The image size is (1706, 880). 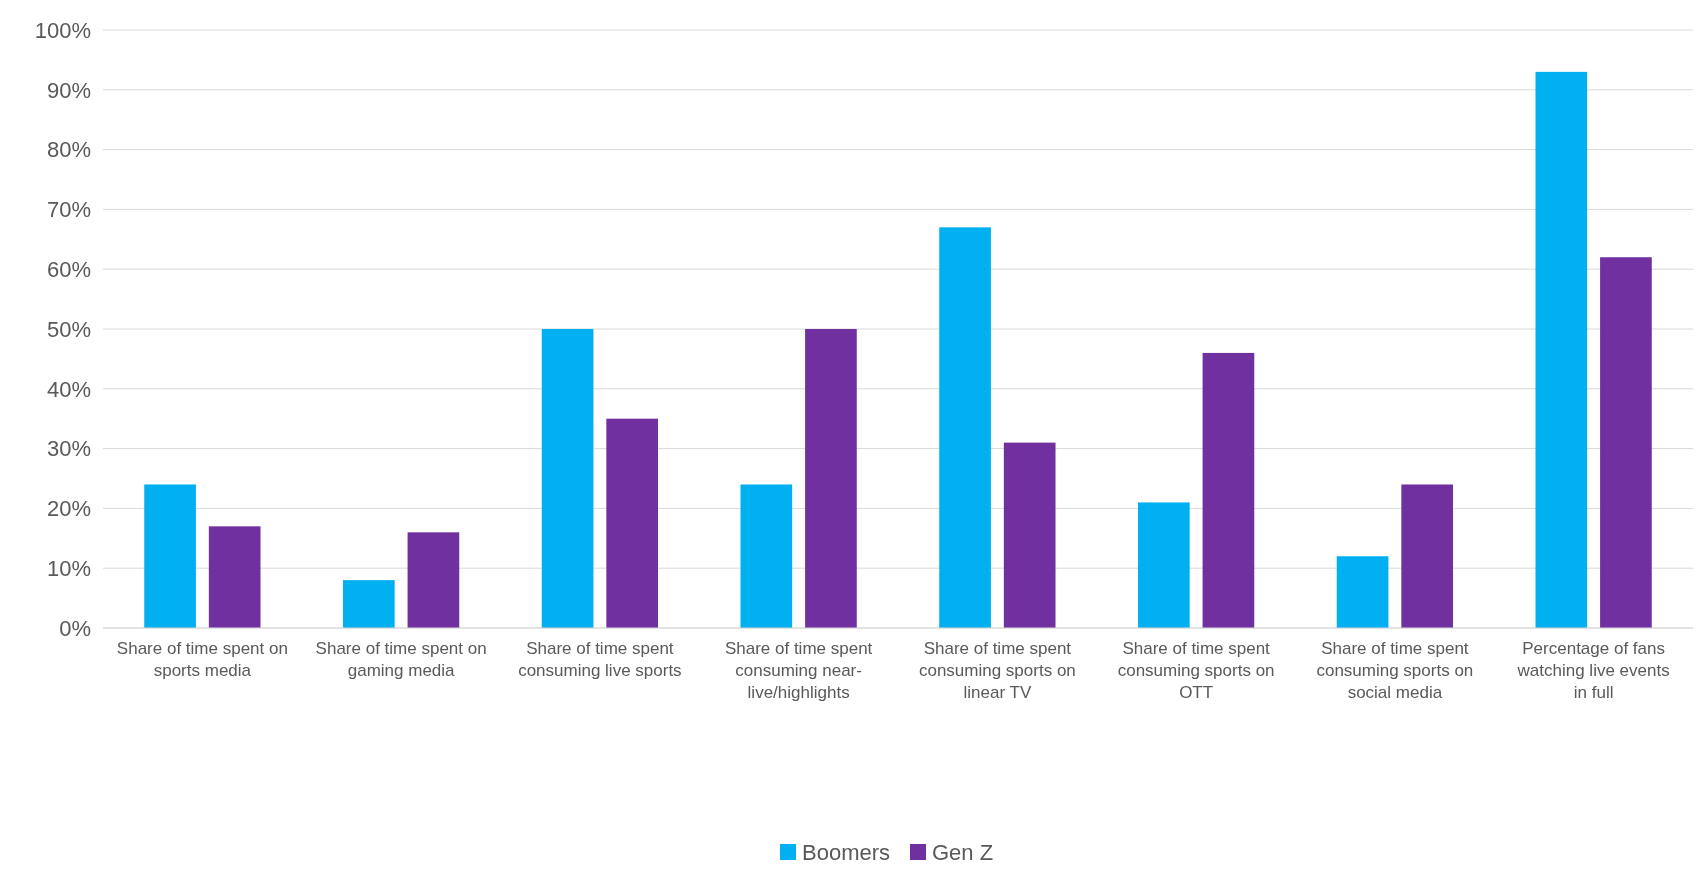 I want to click on legend-label: Gen Z, so click(x=963, y=852).